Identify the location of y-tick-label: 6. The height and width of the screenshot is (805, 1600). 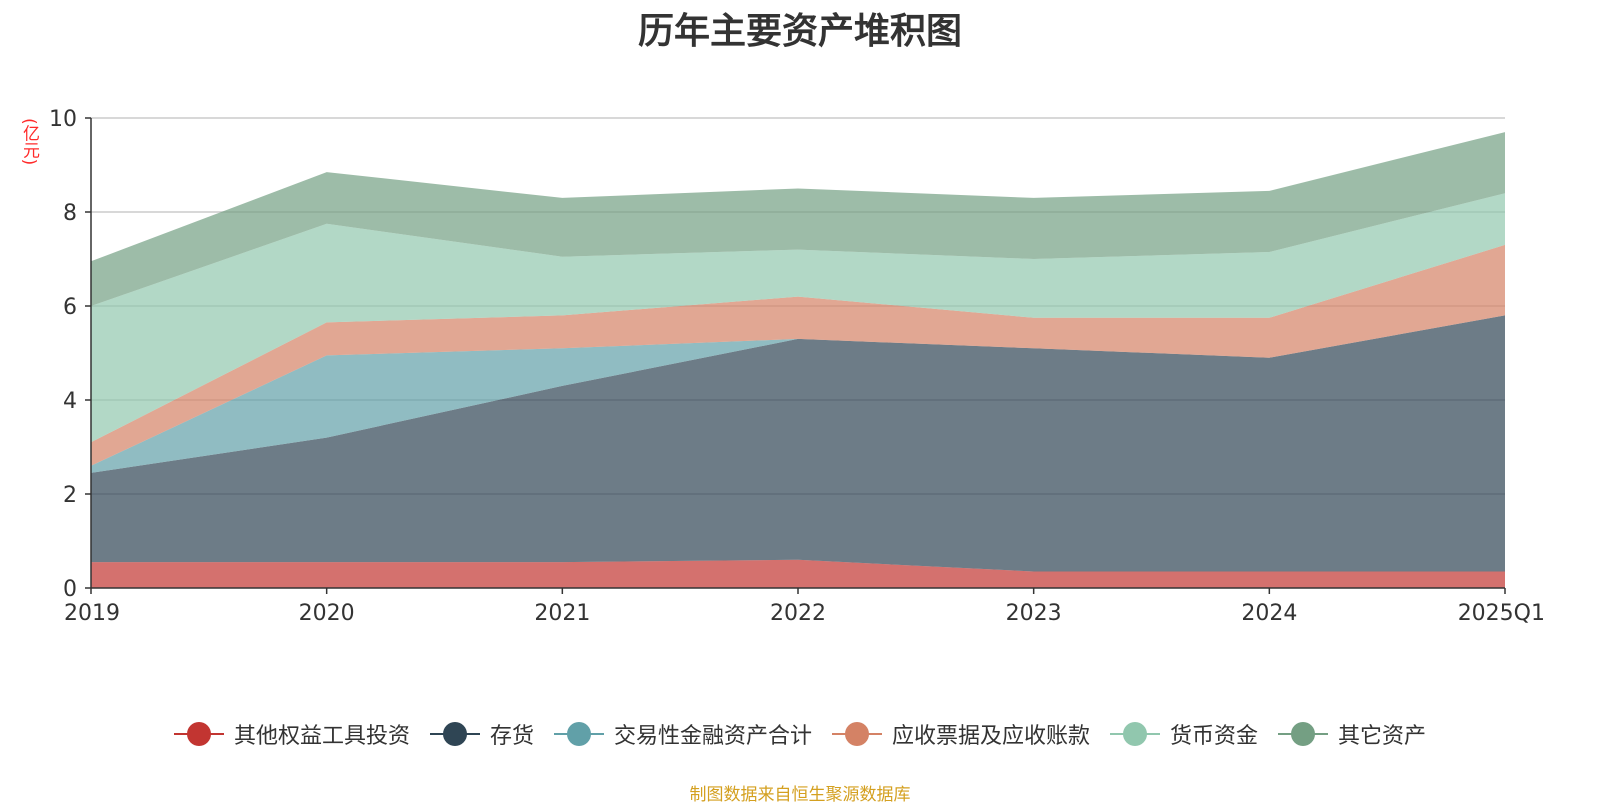
(70, 307).